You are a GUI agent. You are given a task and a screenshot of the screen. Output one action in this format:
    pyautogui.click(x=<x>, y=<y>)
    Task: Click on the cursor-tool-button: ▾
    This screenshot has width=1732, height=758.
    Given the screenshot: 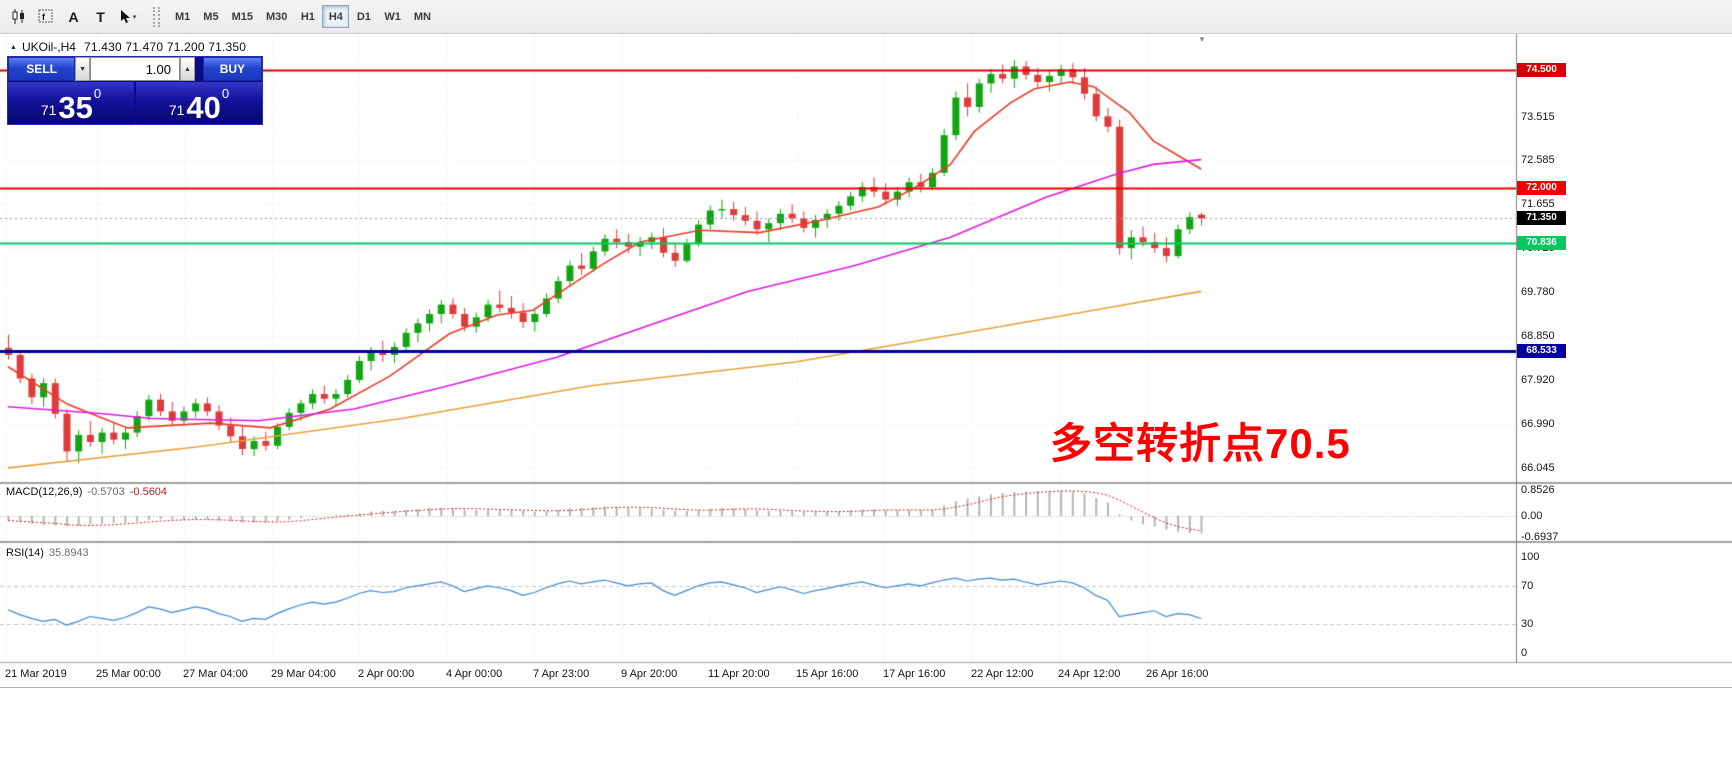 What is the action you would take?
    pyautogui.click(x=127, y=16)
    